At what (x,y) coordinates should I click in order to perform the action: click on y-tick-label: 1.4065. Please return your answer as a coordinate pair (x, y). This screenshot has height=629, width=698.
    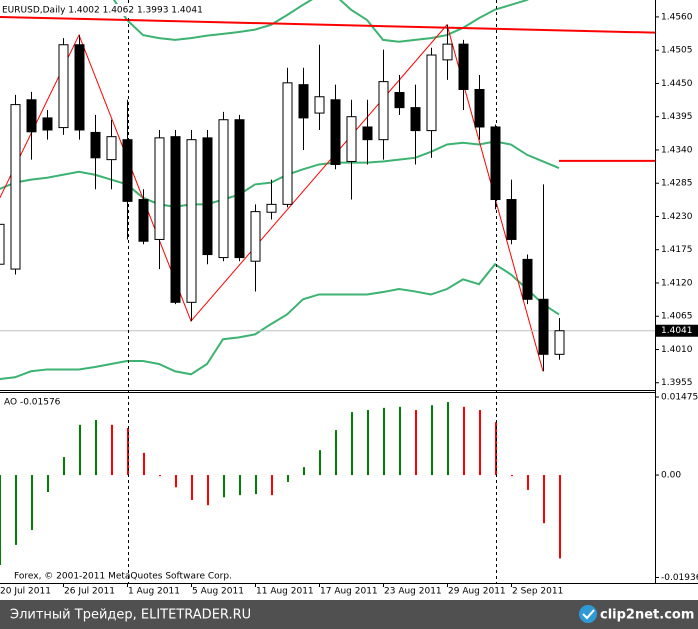
    Looking at the image, I should click on (677, 317).